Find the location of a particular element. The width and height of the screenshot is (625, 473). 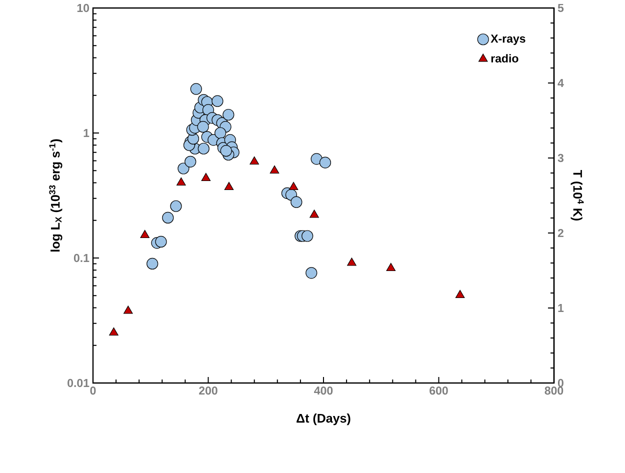

x-tick-label: 200 is located at coordinates (208, 390).